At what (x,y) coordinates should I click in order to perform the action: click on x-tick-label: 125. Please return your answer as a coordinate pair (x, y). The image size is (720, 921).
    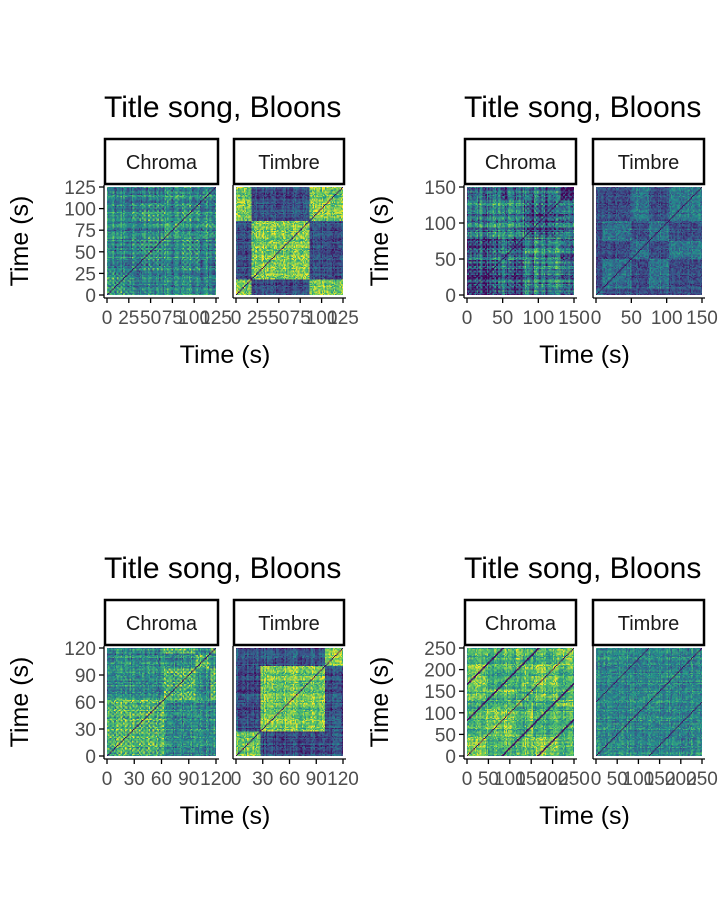
    Looking at the image, I should click on (343, 318).